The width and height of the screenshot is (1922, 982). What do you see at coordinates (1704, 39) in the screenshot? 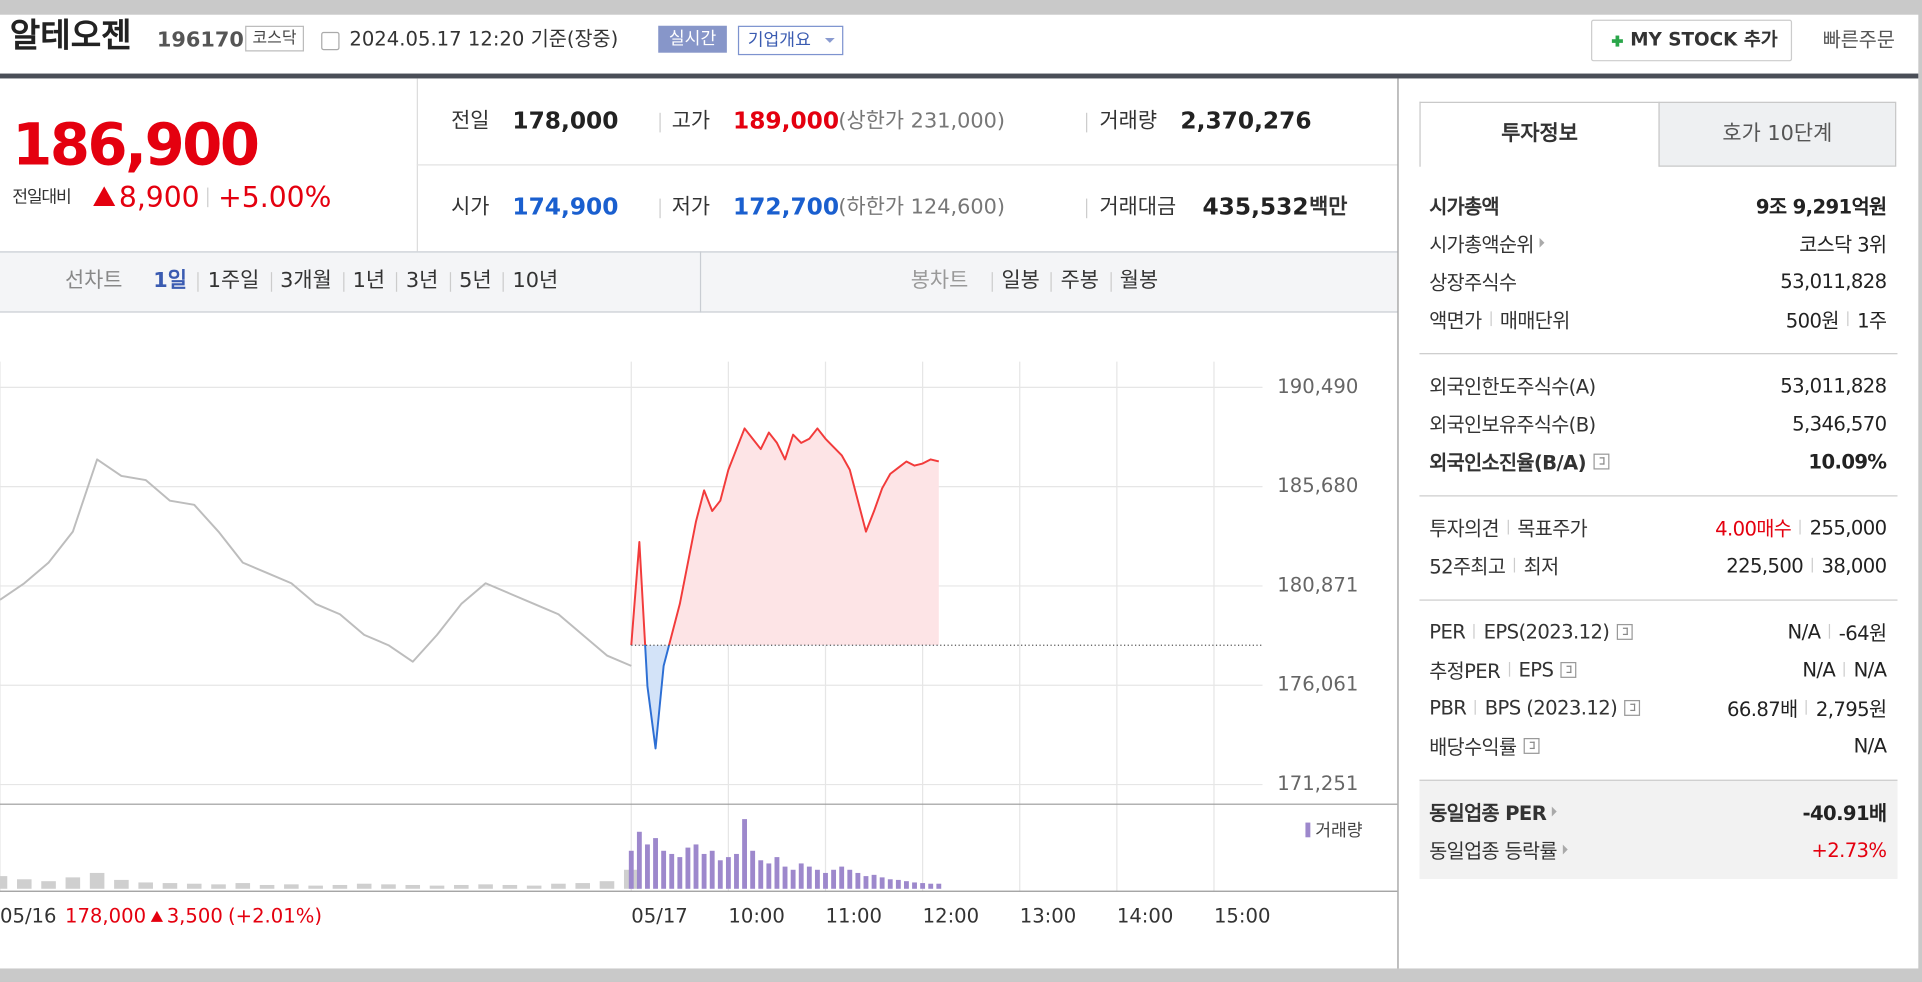
I see `mystock-label: MY STOCK 추가` at bounding box center [1704, 39].